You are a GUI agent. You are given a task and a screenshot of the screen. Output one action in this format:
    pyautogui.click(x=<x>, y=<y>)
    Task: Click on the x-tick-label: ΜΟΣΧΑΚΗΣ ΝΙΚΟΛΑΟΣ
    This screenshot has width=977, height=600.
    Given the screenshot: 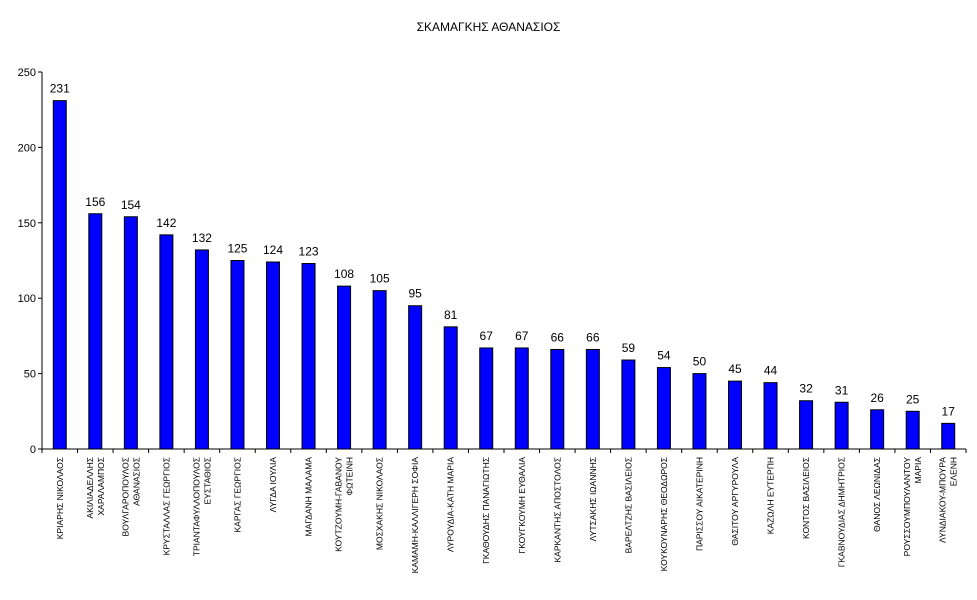 What is the action you would take?
    pyautogui.click(x=380, y=503)
    